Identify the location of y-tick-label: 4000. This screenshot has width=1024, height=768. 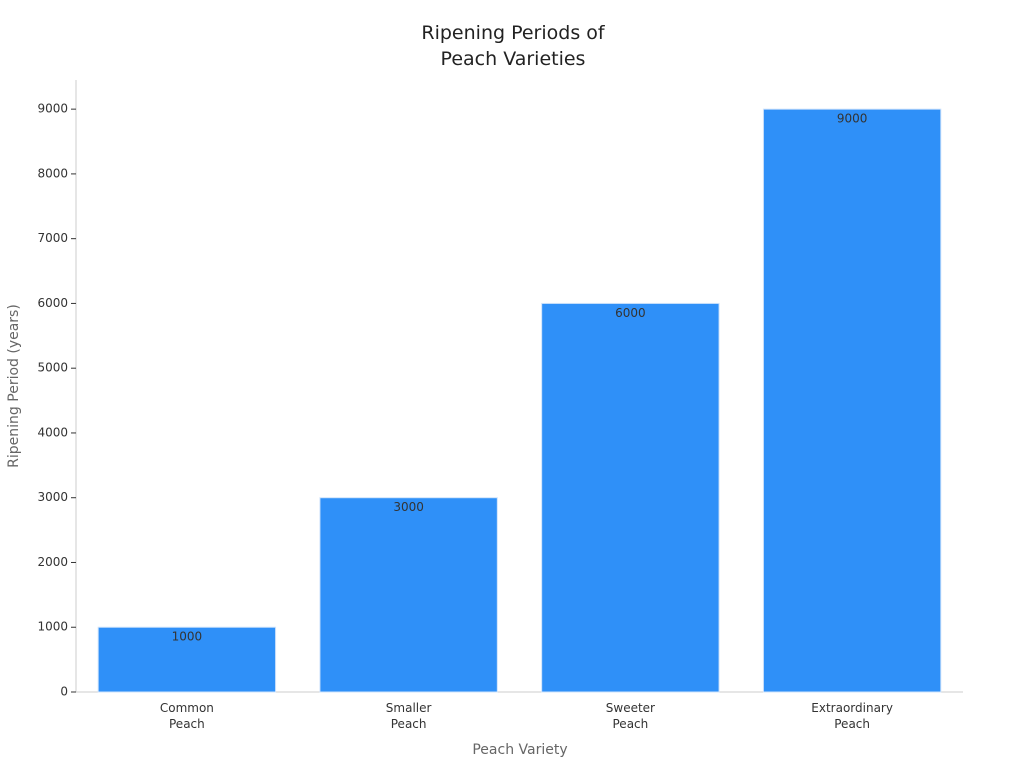
(52, 432).